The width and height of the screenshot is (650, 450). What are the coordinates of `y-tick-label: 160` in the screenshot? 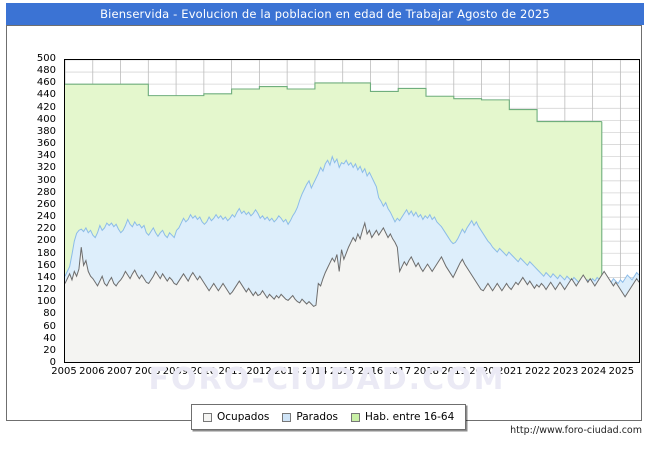 It's located at (46, 265).